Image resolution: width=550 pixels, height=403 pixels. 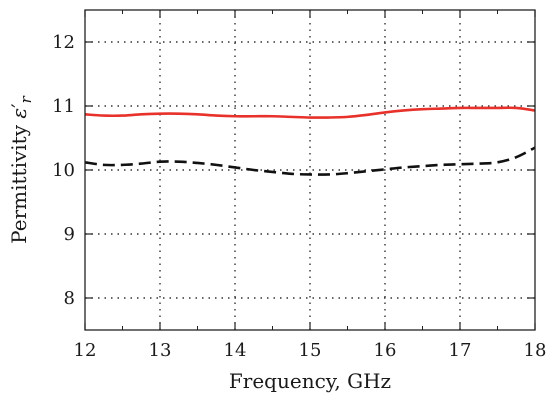 What do you see at coordinates (310, 112) in the screenshot?
I see `series-line-solid` at bounding box center [310, 112].